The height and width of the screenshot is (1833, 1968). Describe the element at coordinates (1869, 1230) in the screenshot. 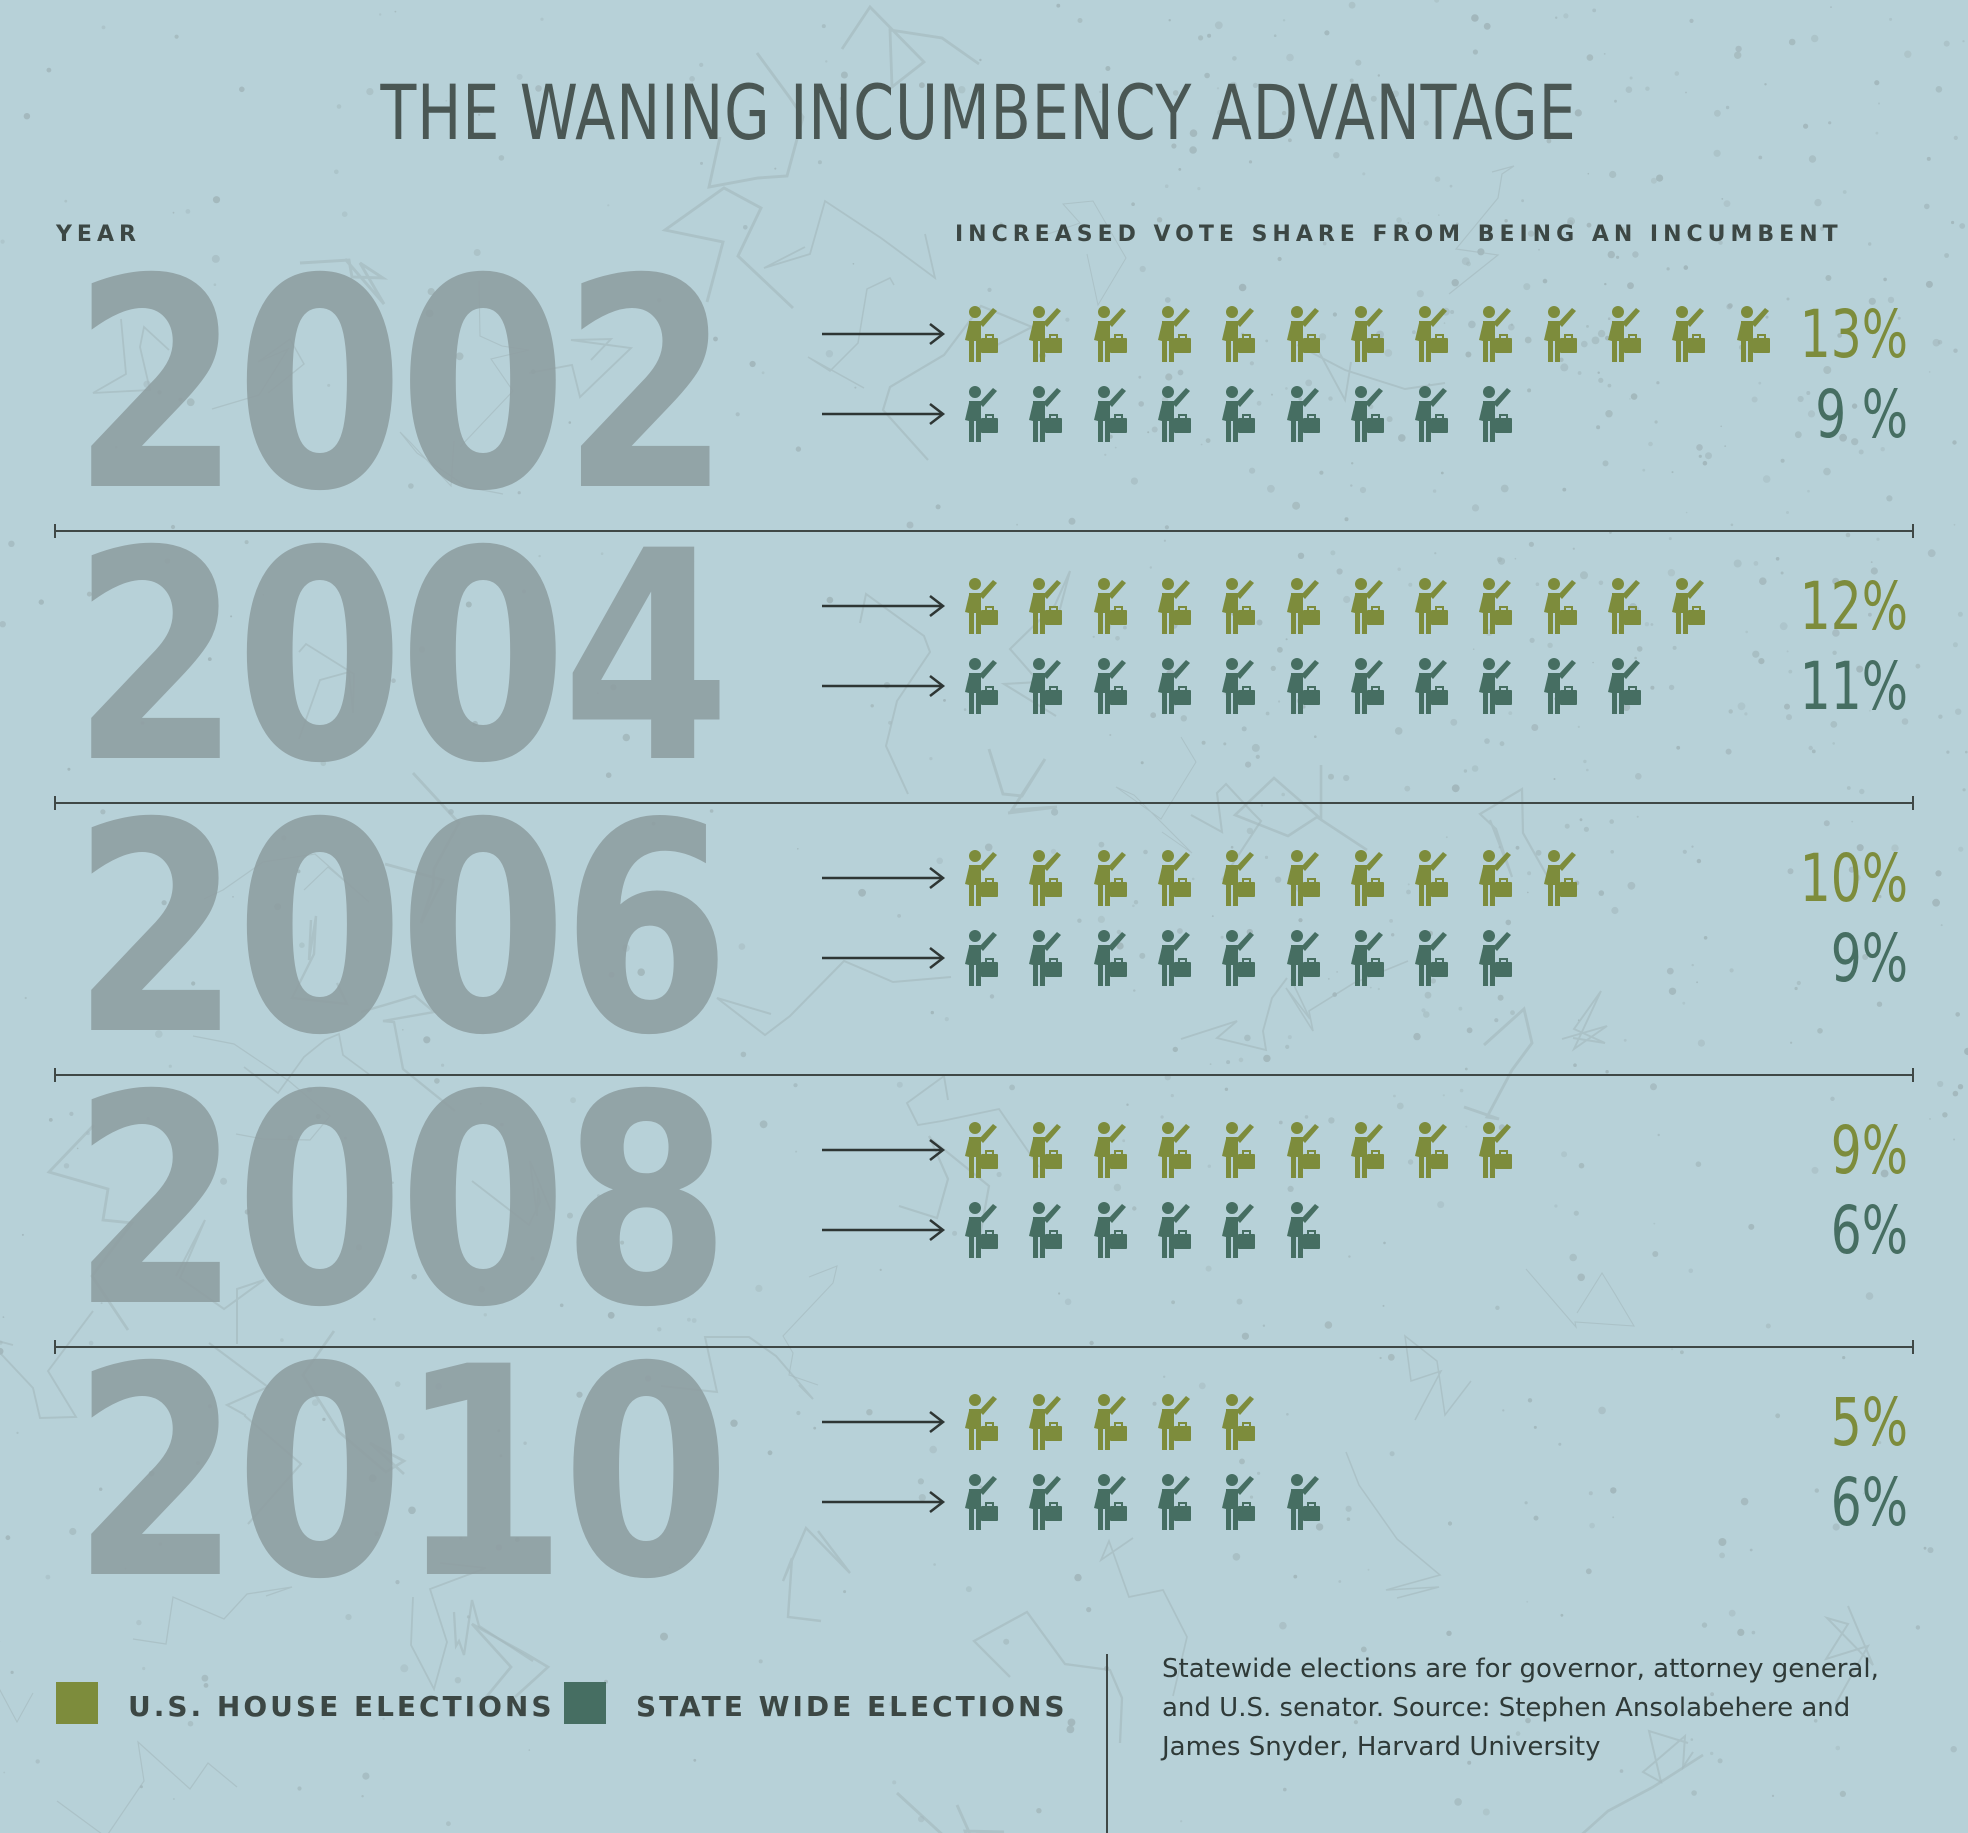

I see `statewide-percent-label: 6%` at that location.